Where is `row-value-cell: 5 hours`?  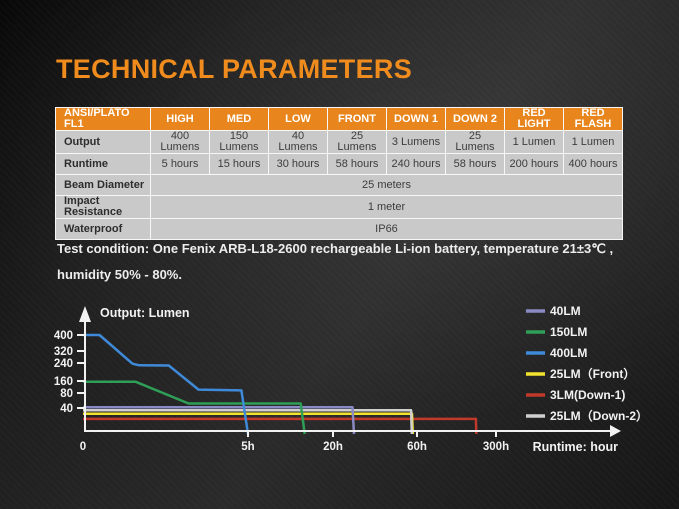
row-value-cell: 5 hours is located at coordinates (180, 164).